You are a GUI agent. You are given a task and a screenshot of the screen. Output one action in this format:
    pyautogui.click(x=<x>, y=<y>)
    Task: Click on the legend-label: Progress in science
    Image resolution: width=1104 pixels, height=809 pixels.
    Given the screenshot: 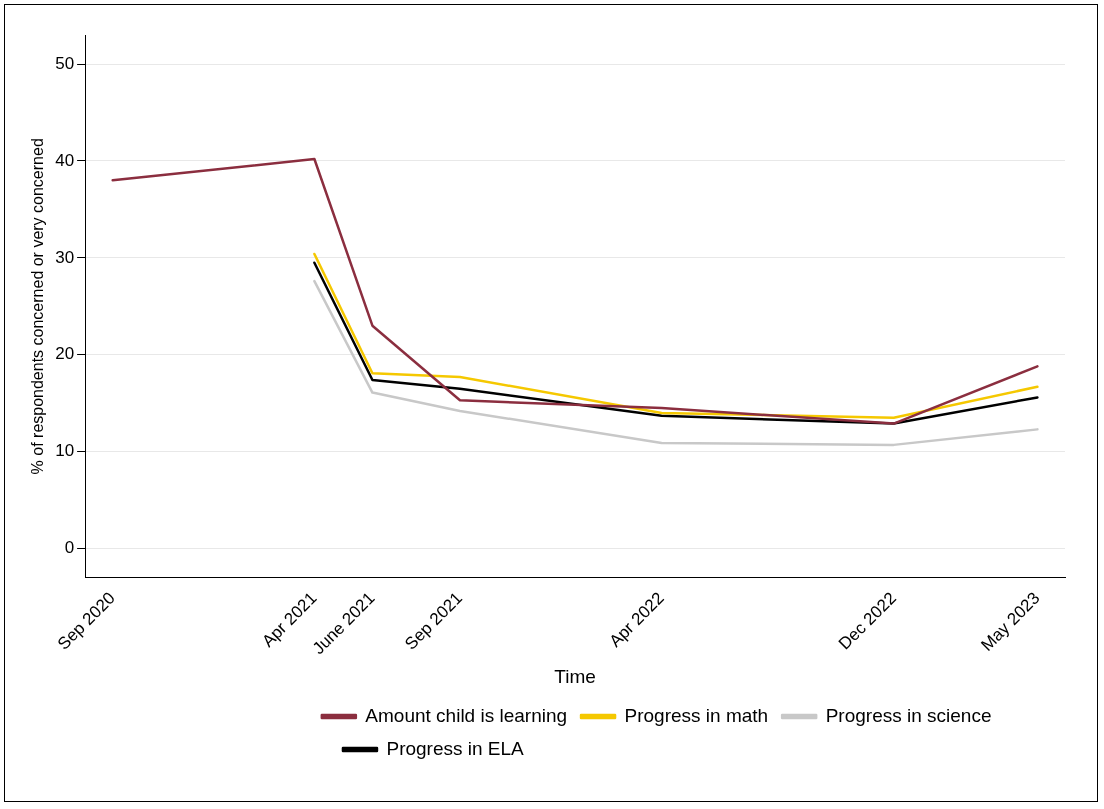 What is the action you would take?
    pyautogui.click(x=908, y=715)
    